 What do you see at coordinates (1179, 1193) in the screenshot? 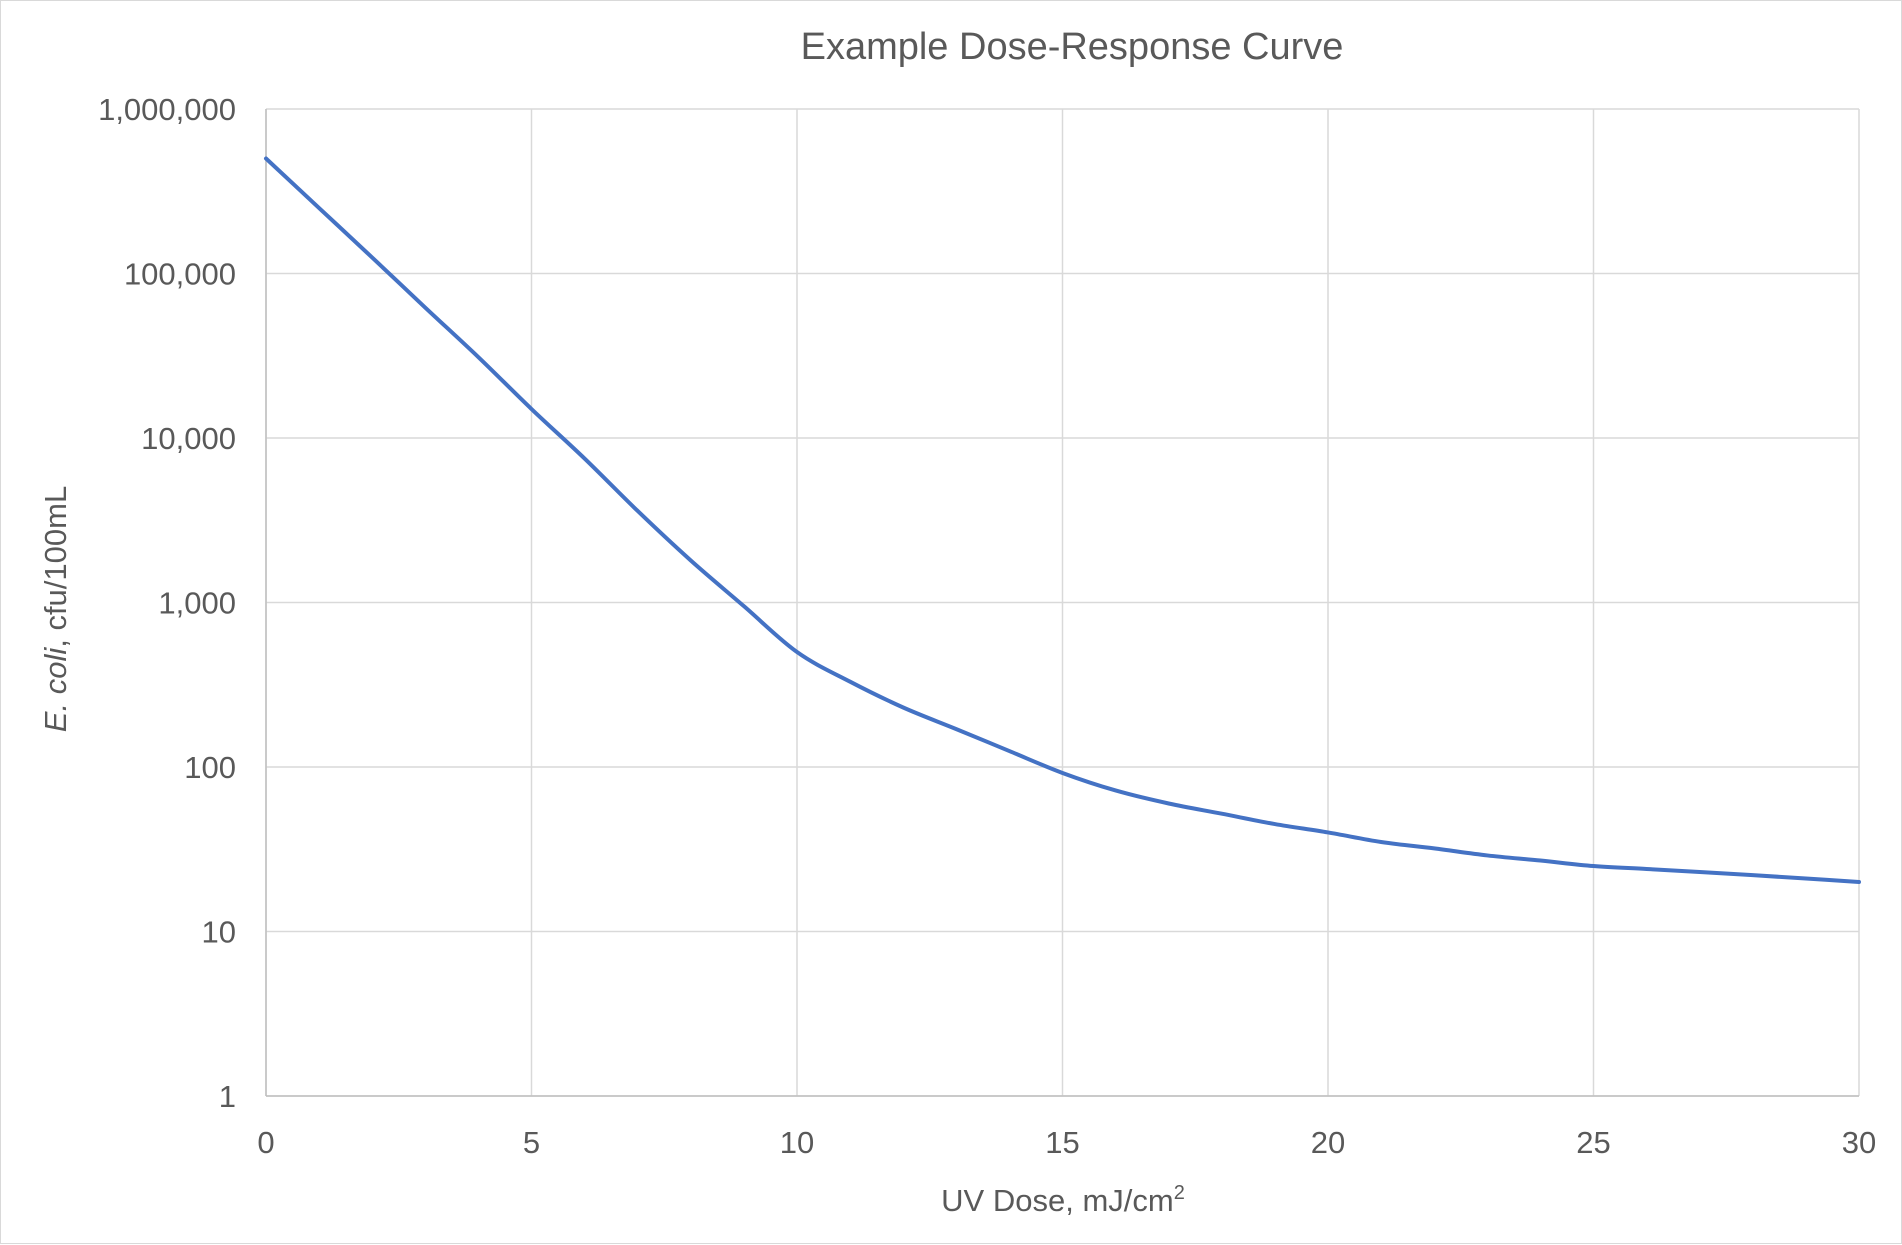
I see `x-axis-title-superscript: 2` at bounding box center [1179, 1193].